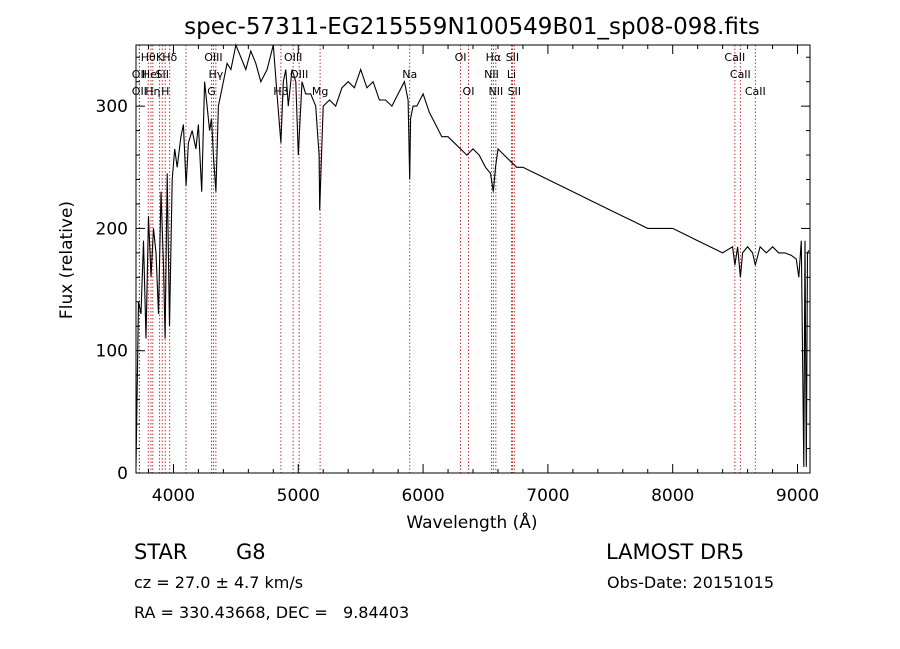 The height and width of the screenshot is (649, 900). Describe the element at coordinates (755, 91) in the screenshot. I see `line-label-28: CaII` at that location.